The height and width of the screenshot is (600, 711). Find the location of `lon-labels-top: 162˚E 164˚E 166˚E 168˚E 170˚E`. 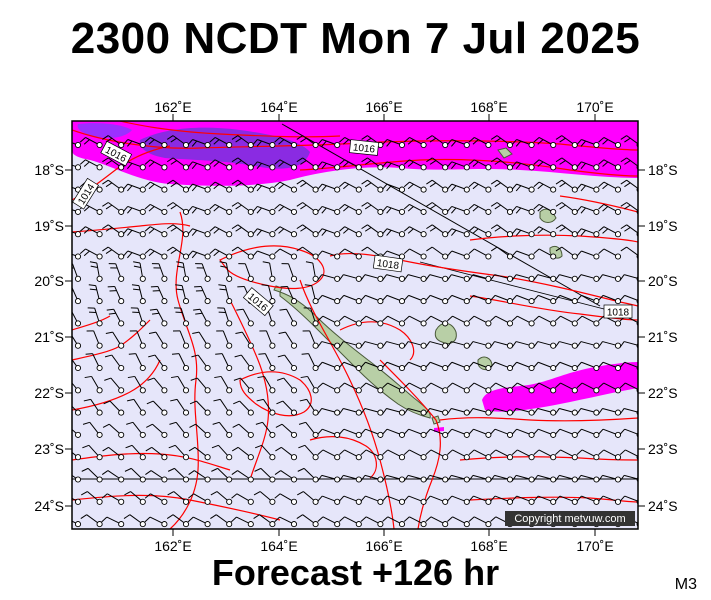

lon-labels-top: 162˚E 164˚E 166˚E 168˚E 170˚E is located at coordinates (383, 107).